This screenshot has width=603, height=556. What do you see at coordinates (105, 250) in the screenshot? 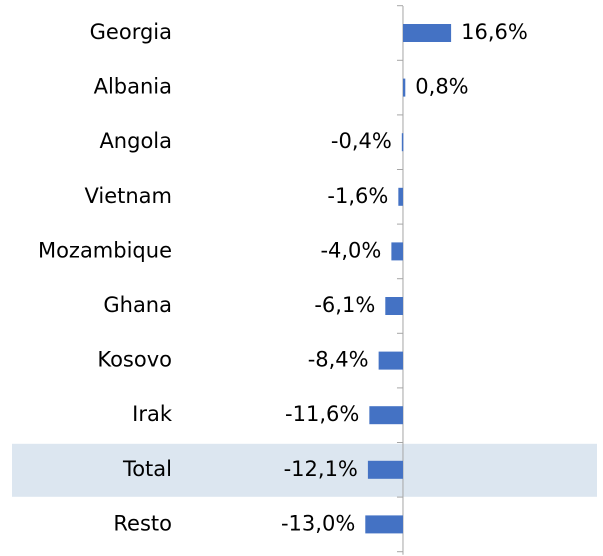
I see `category-label: Mozambique` at bounding box center [105, 250].